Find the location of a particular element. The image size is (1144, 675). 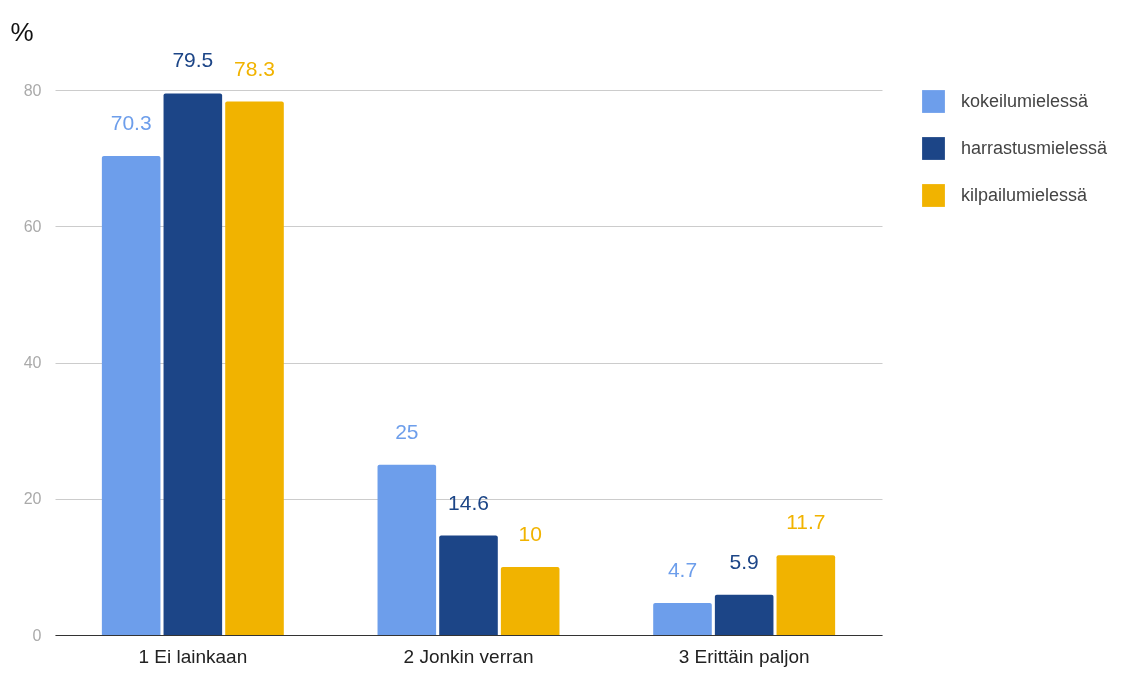

data-label: 10 is located at coordinates (530, 533).